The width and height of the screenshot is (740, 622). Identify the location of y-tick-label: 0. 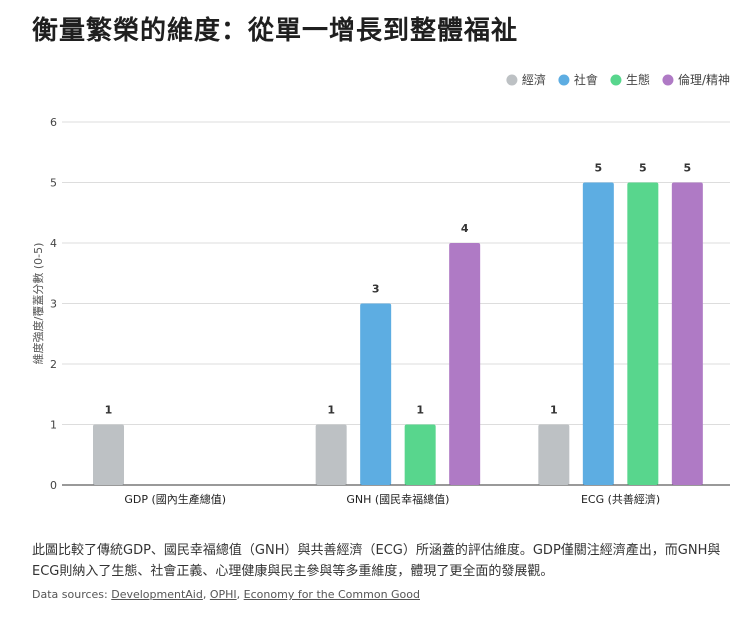
(53, 485).